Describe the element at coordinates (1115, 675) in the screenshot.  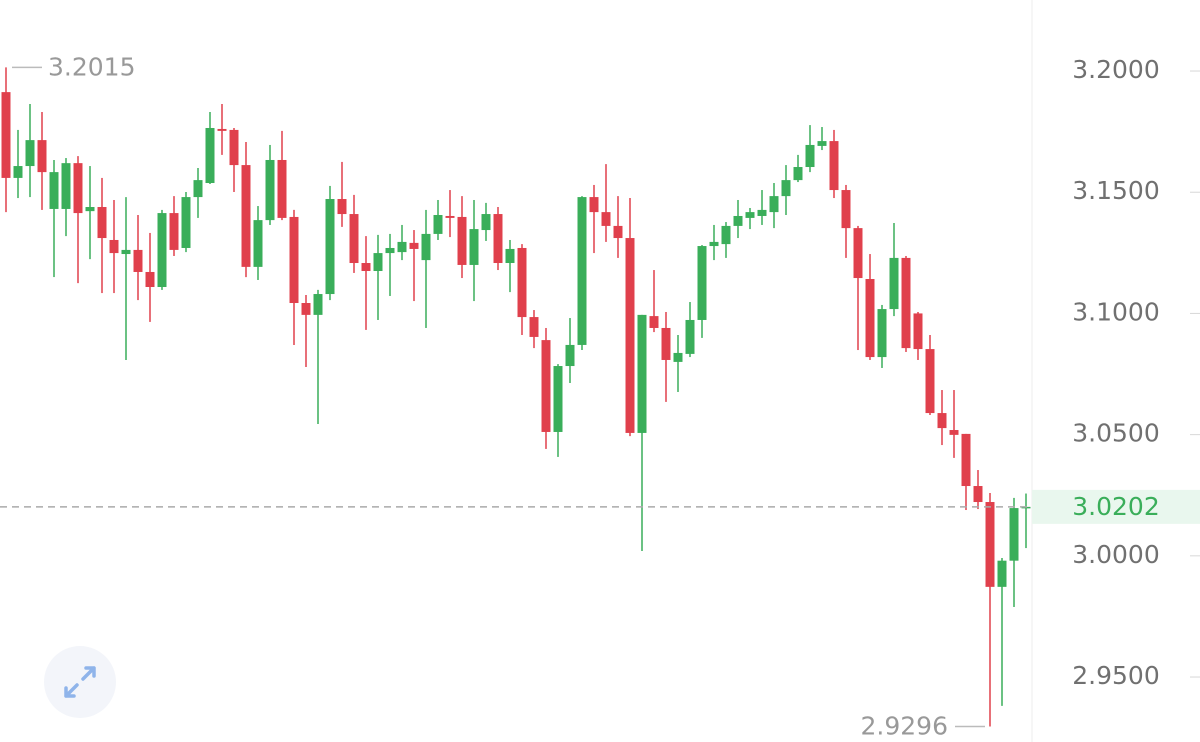
I see `y-tick-label: 2.9500` at that location.